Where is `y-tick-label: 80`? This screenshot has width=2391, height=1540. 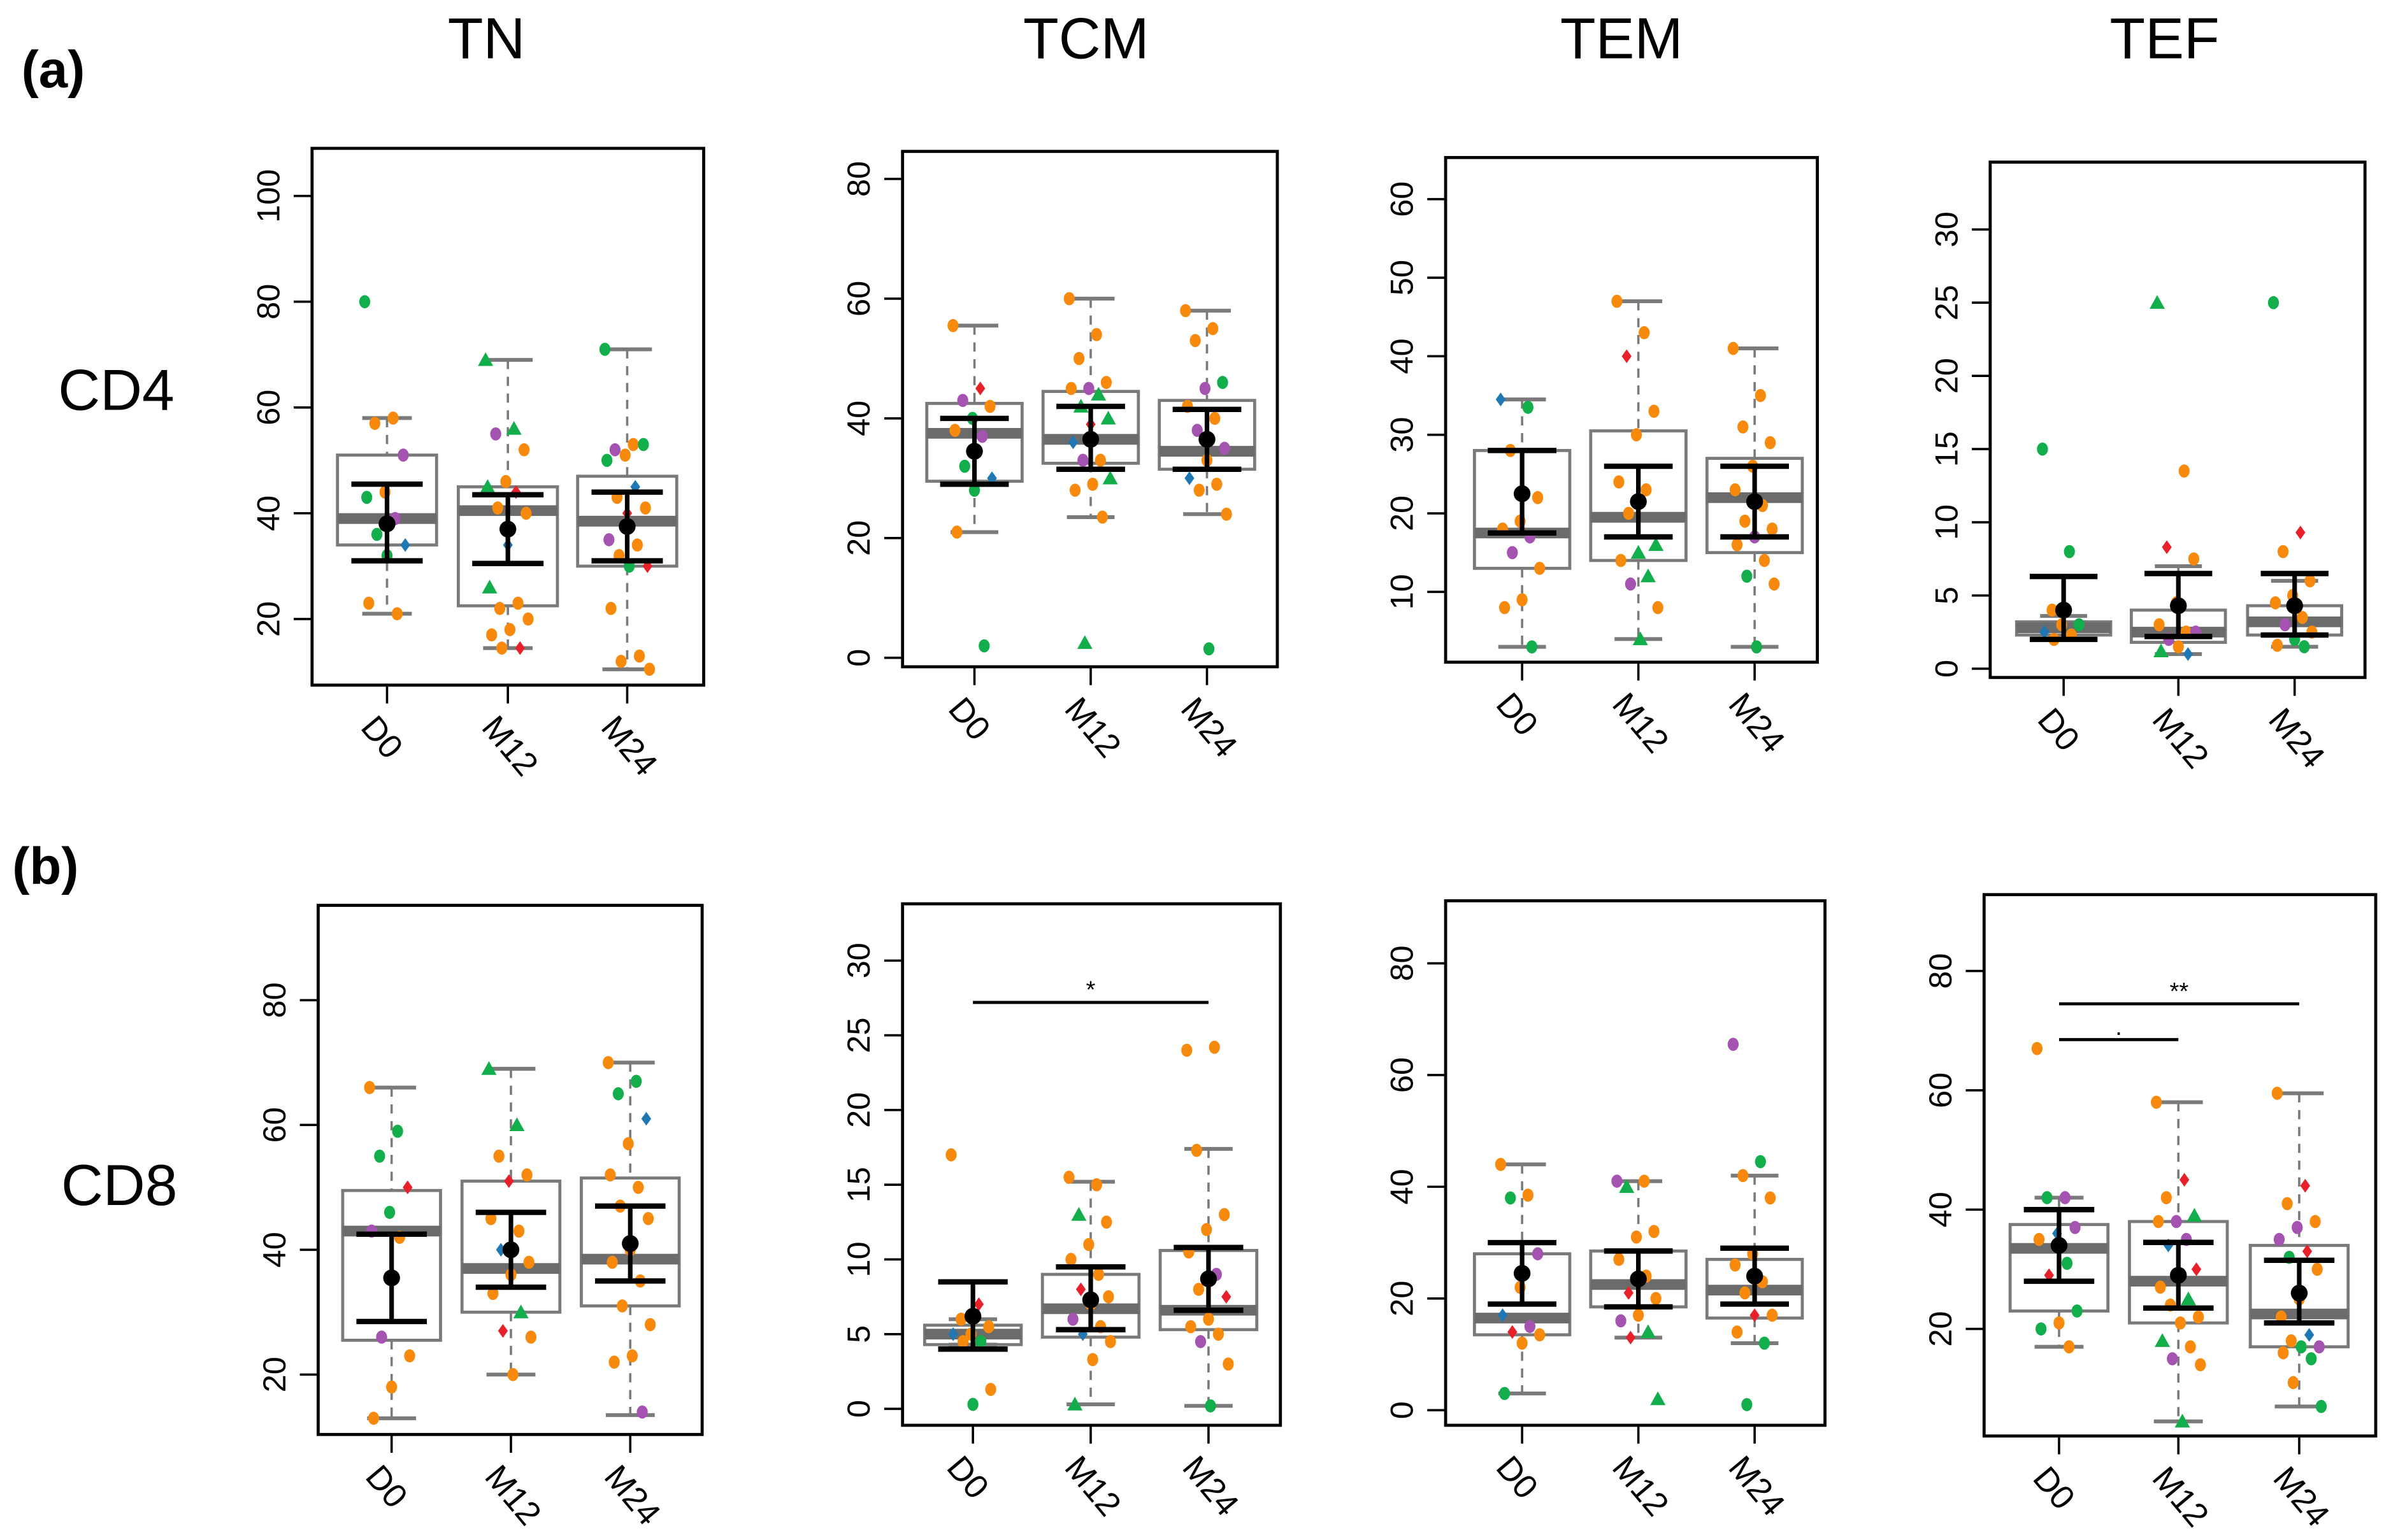
y-tick-label: 80 is located at coordinates (858, 179).